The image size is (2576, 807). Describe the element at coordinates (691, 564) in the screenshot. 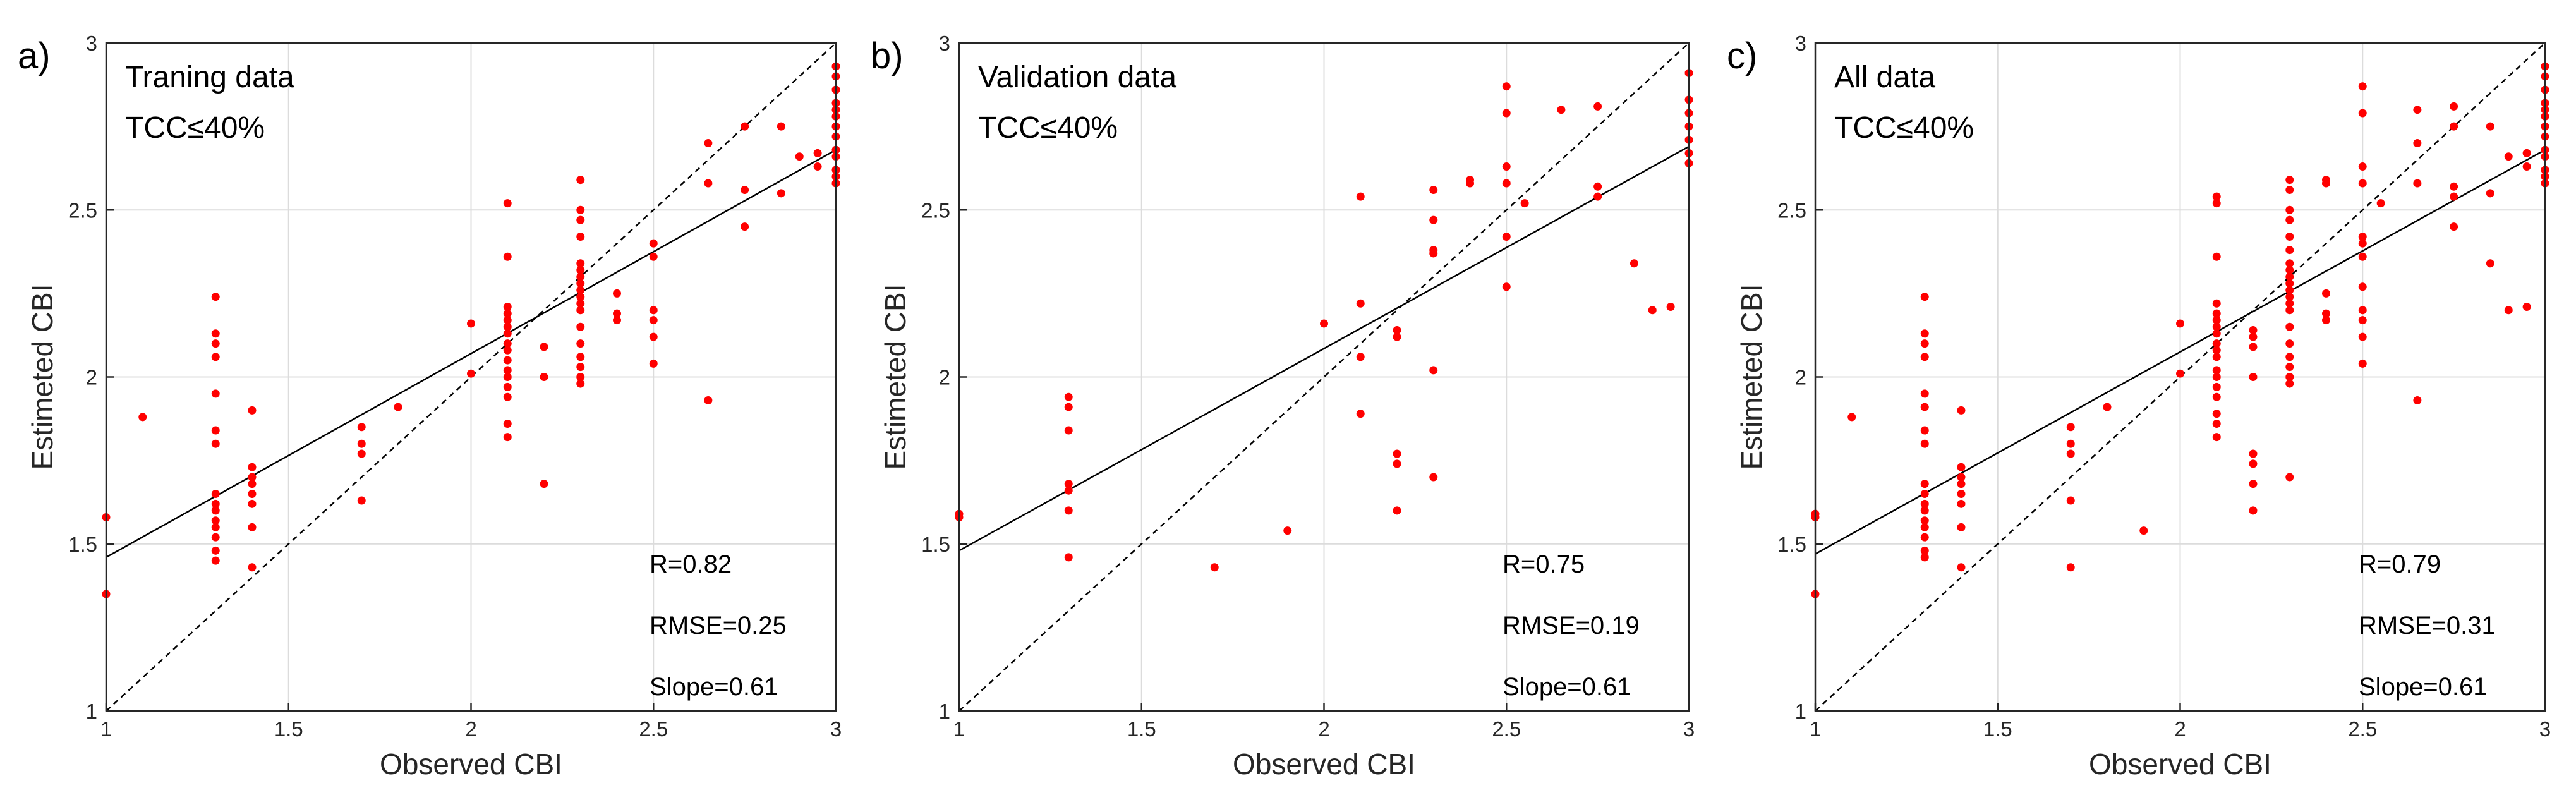

I see `stats-annotation: R=0.82` at that location.